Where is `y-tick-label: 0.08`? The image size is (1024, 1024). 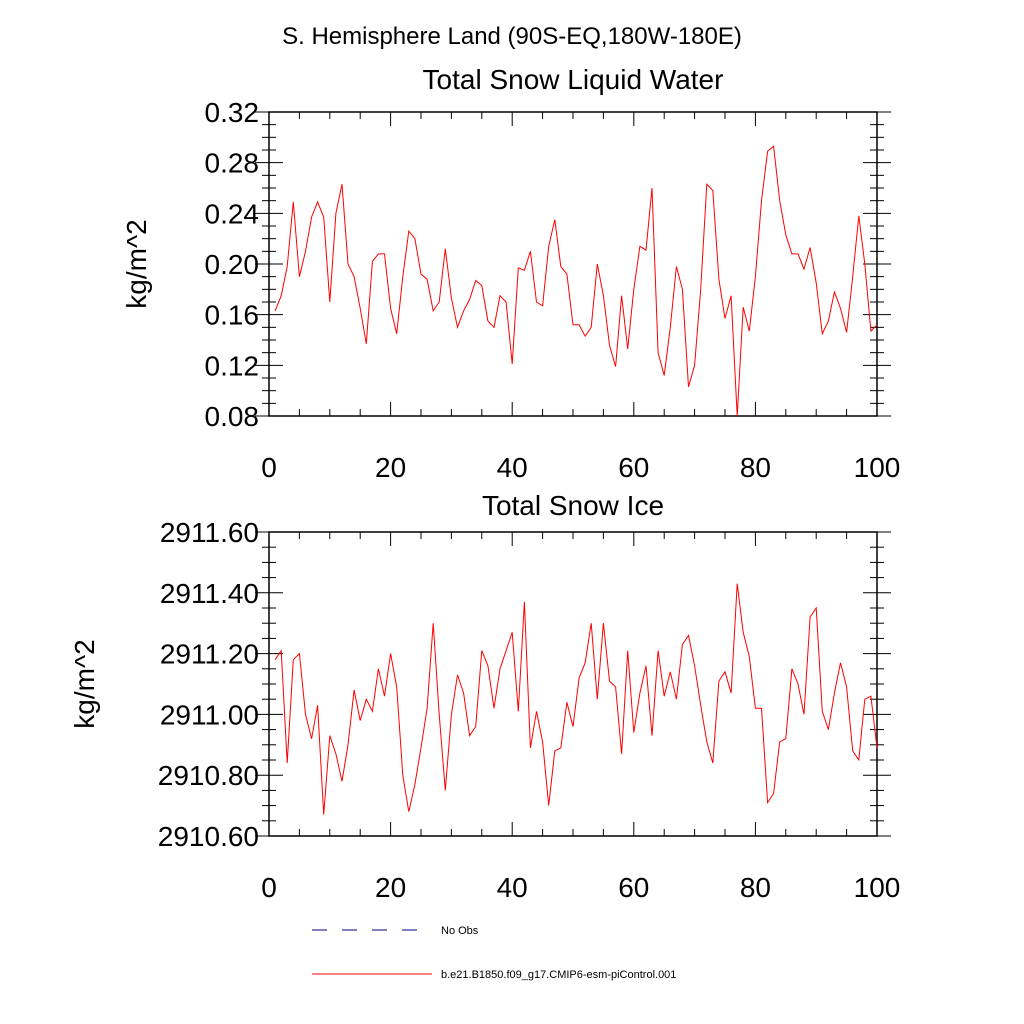 y-tick-label: 0.08 is located at coordinates (232, 416).